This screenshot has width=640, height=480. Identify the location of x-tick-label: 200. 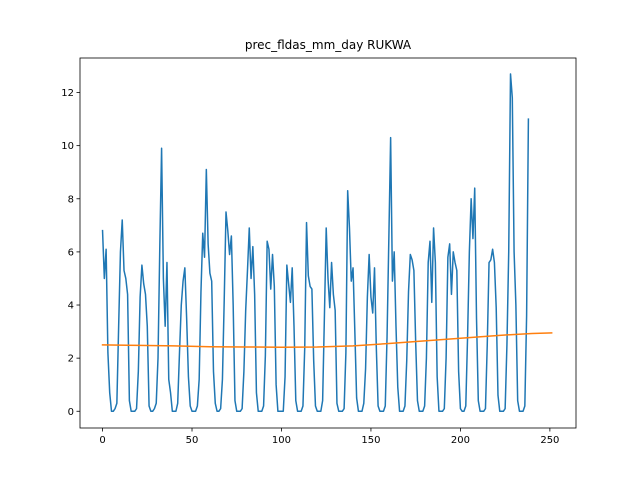
(460, 440).